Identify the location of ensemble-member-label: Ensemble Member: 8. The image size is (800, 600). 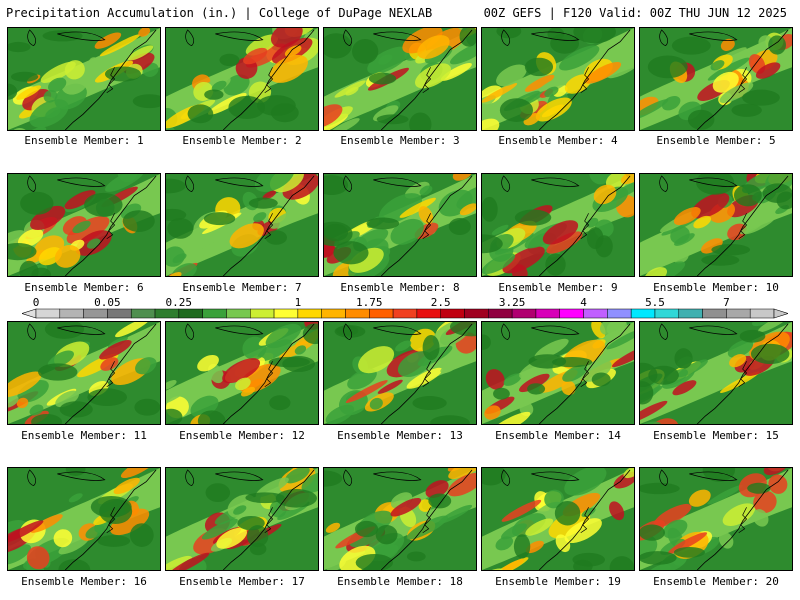
(400, 287).